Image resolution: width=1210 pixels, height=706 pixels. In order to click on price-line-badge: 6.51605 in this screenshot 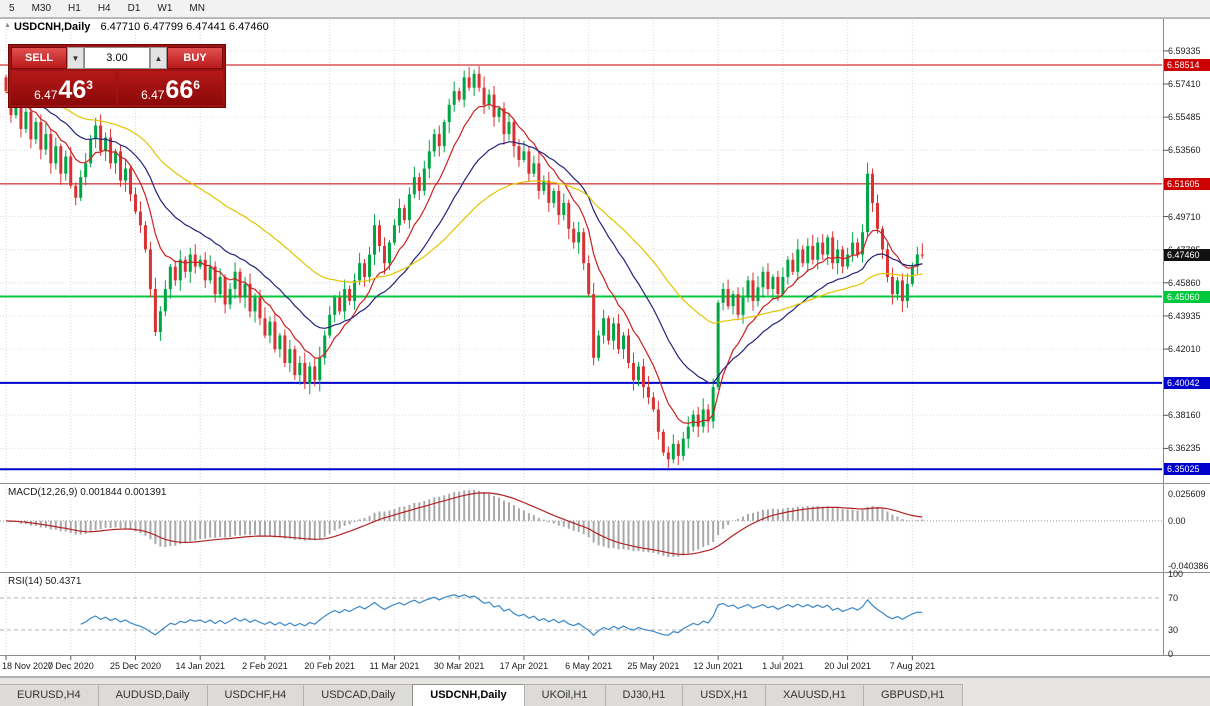, I will do `click(1187, 183)`.